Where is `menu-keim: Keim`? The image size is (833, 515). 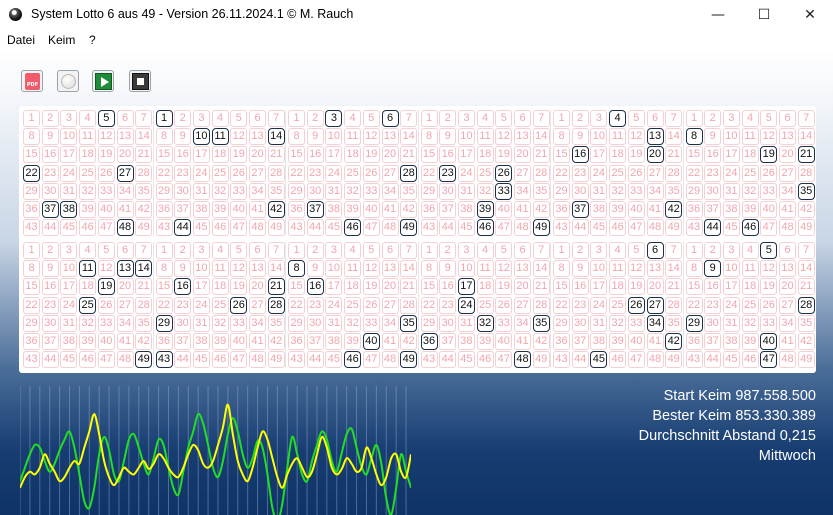
menu-keim: Keim is located at coordinates (62, 40).